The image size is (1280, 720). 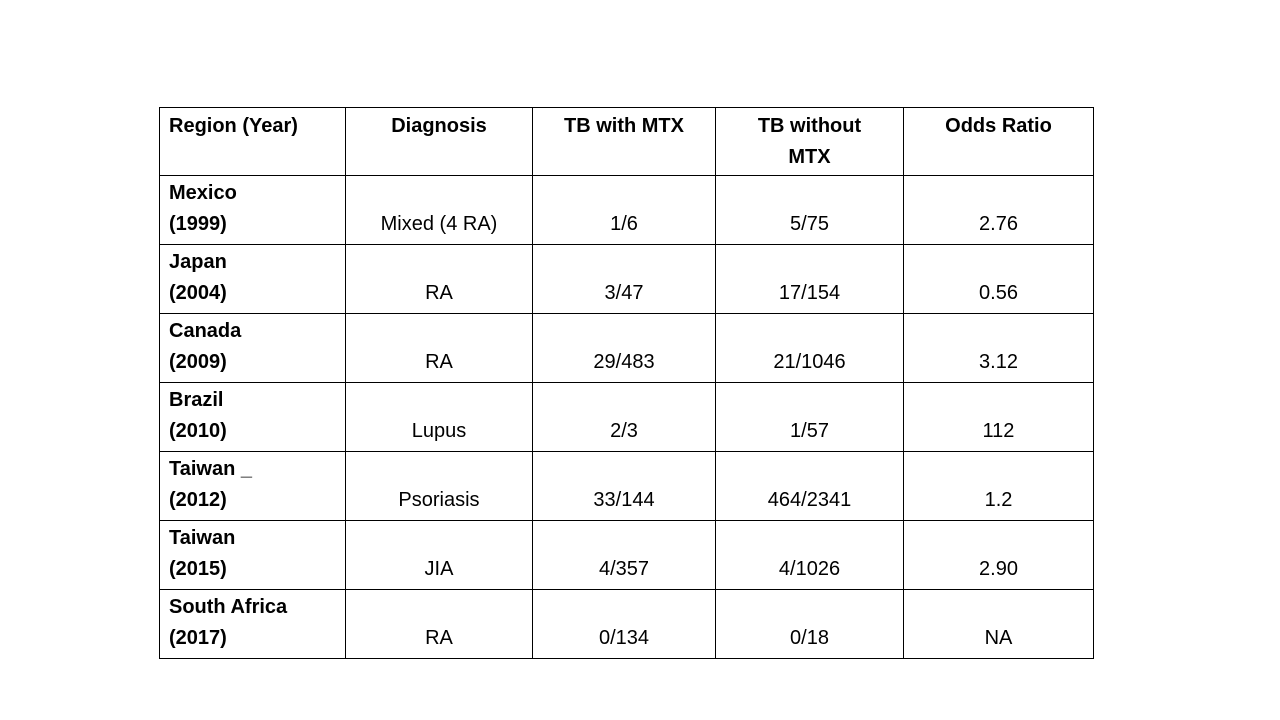 What do you see at coordinates (998, 555) in the screenshot?
I see `odds-ratio-cell: 2.90` at bounding box center [998, 555].